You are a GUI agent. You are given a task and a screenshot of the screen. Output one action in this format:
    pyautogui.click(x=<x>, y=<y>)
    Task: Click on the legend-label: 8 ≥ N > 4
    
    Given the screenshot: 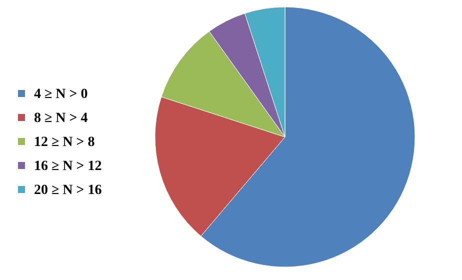 What is the action you would take?
    pyautogui.click(x=61, y=118)
    